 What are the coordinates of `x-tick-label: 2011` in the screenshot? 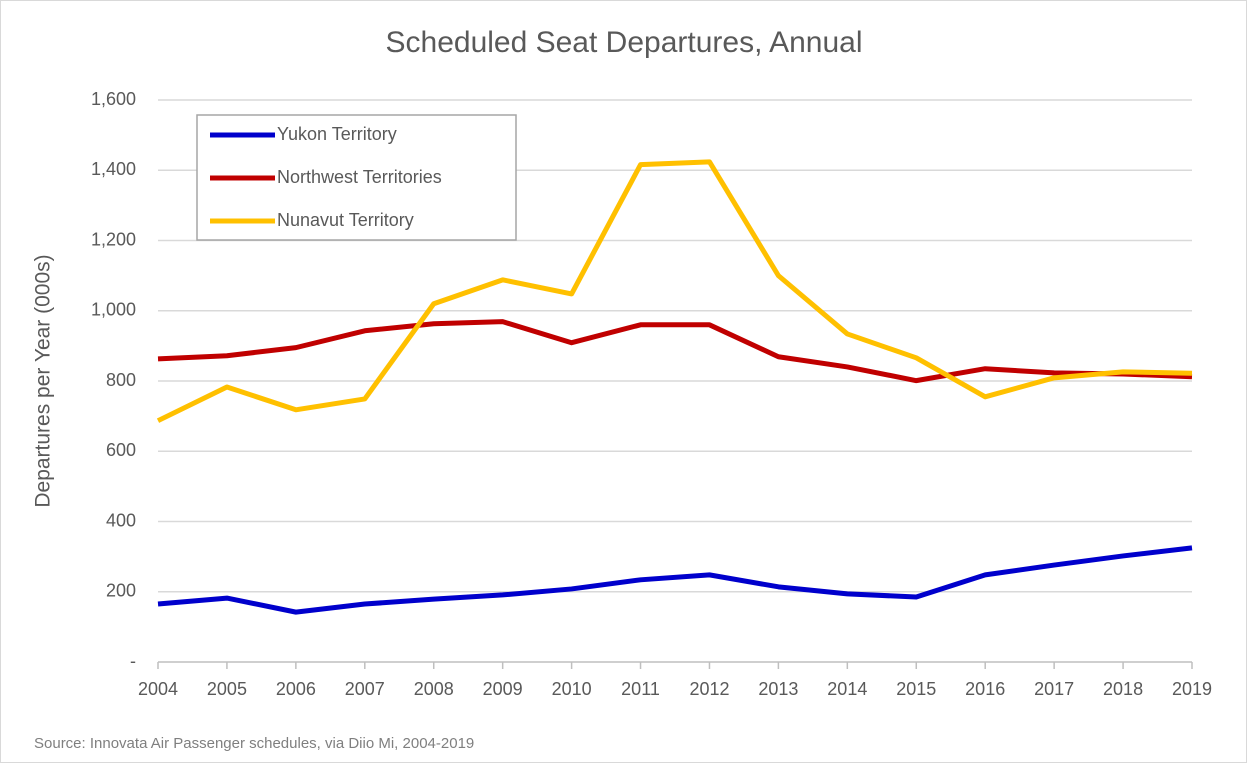 It's located at (640, 689).